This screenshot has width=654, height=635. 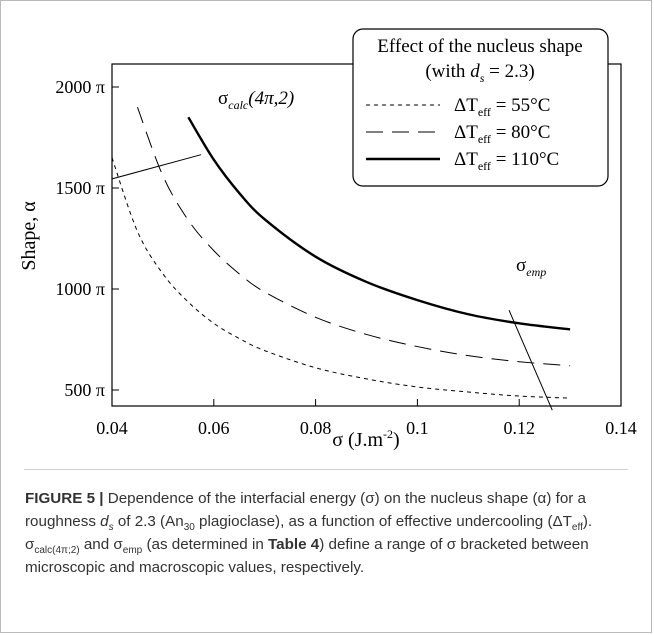 What do you see at coordinates (112, 428) in the screenshot?
I see `x-tick-label: 0.04` at bounding box center [112, 428].